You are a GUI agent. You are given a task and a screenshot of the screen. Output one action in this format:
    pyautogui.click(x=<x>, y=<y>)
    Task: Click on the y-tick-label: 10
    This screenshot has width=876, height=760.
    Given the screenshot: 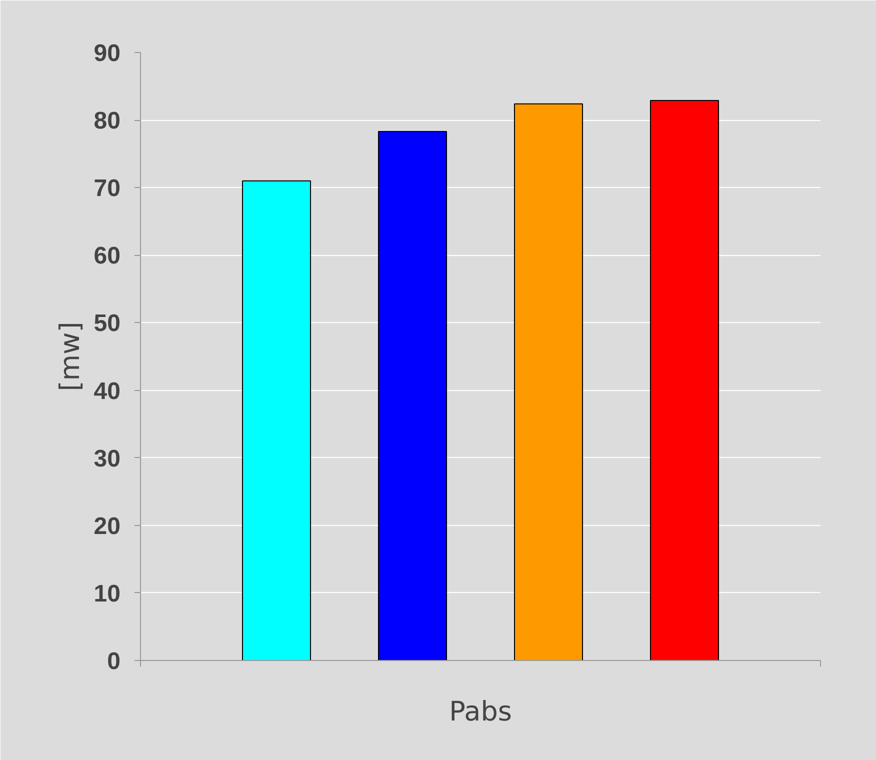 What is the action you would take?
    pyautogui.click(x=107, y=594)
    